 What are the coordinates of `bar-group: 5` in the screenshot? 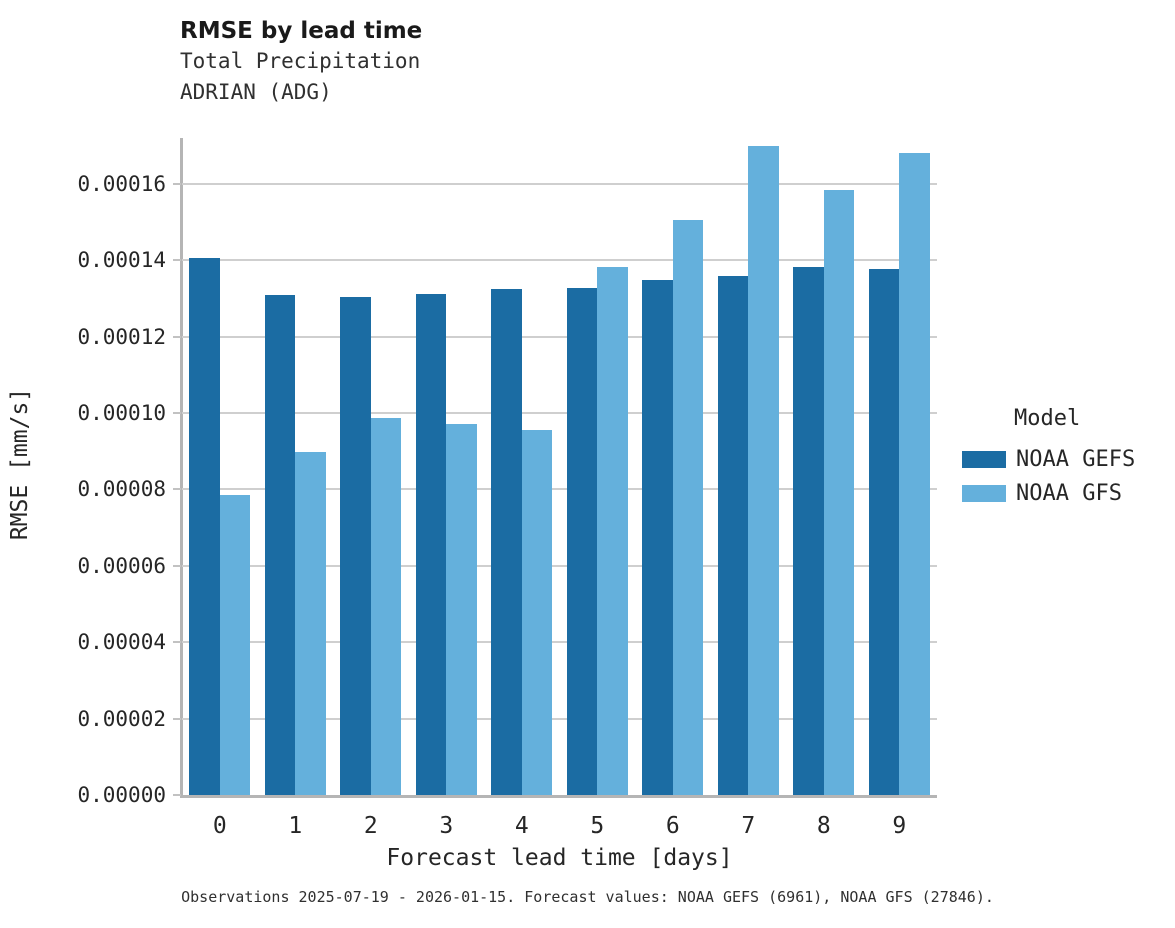 It's located at (598, 488).